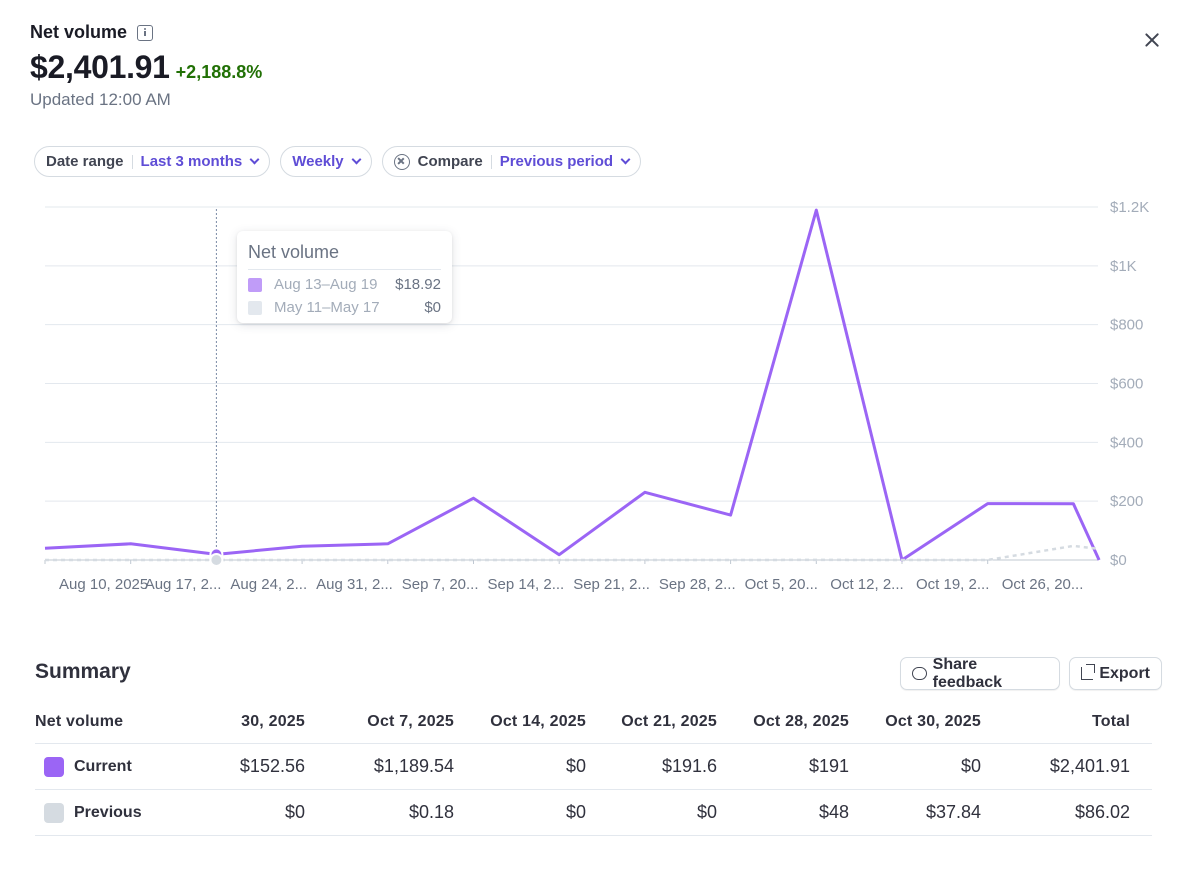 The image size is (1200, 884). What do you see at coordinates (108, 812) in the screenshot?
I see `row-label-text: Previous` at bounding box center [108, 812].